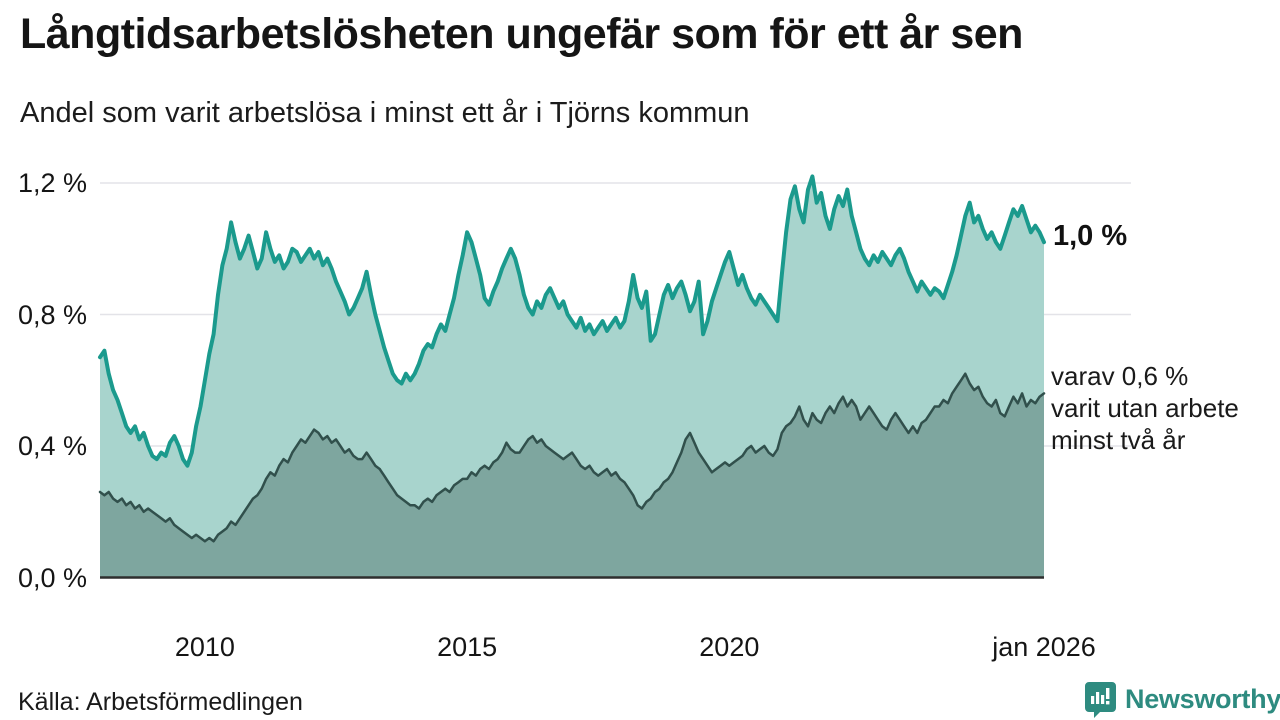 The height and width of the screenshot is (720, 1280). Describe the element at coordinates (204, 647) in the screenshot. I see `x-axis-tick-label: 2010` at that location.